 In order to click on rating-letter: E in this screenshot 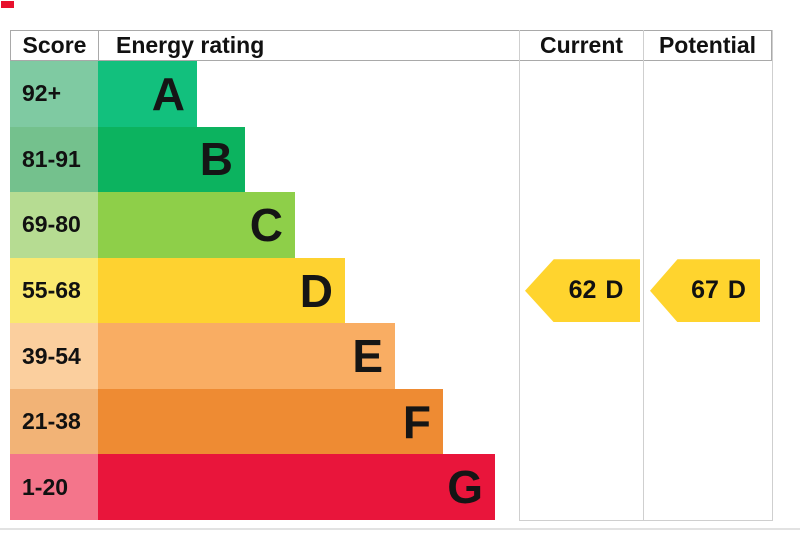, I will do `click(367, 356)`.